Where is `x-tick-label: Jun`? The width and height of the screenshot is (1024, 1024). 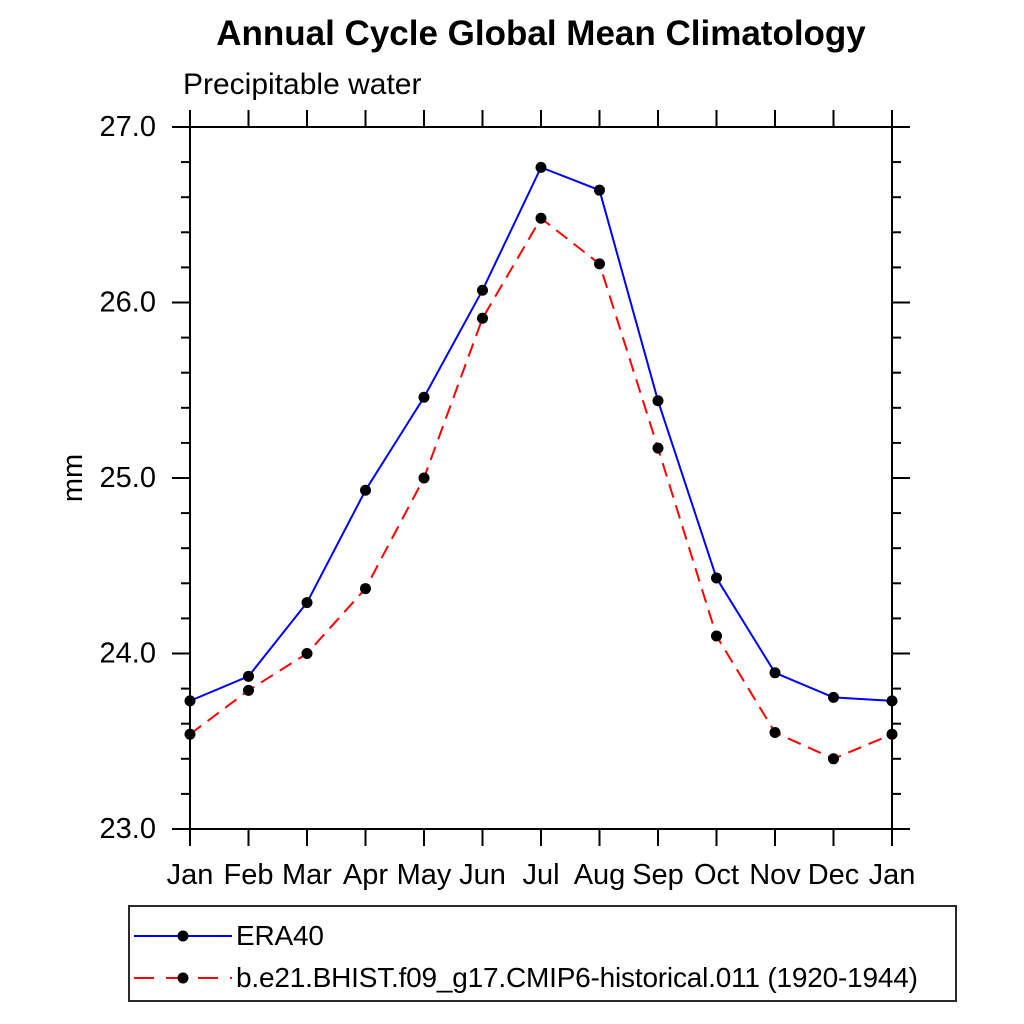 x-tick-label: Jun is located at coordinates (482, 875).